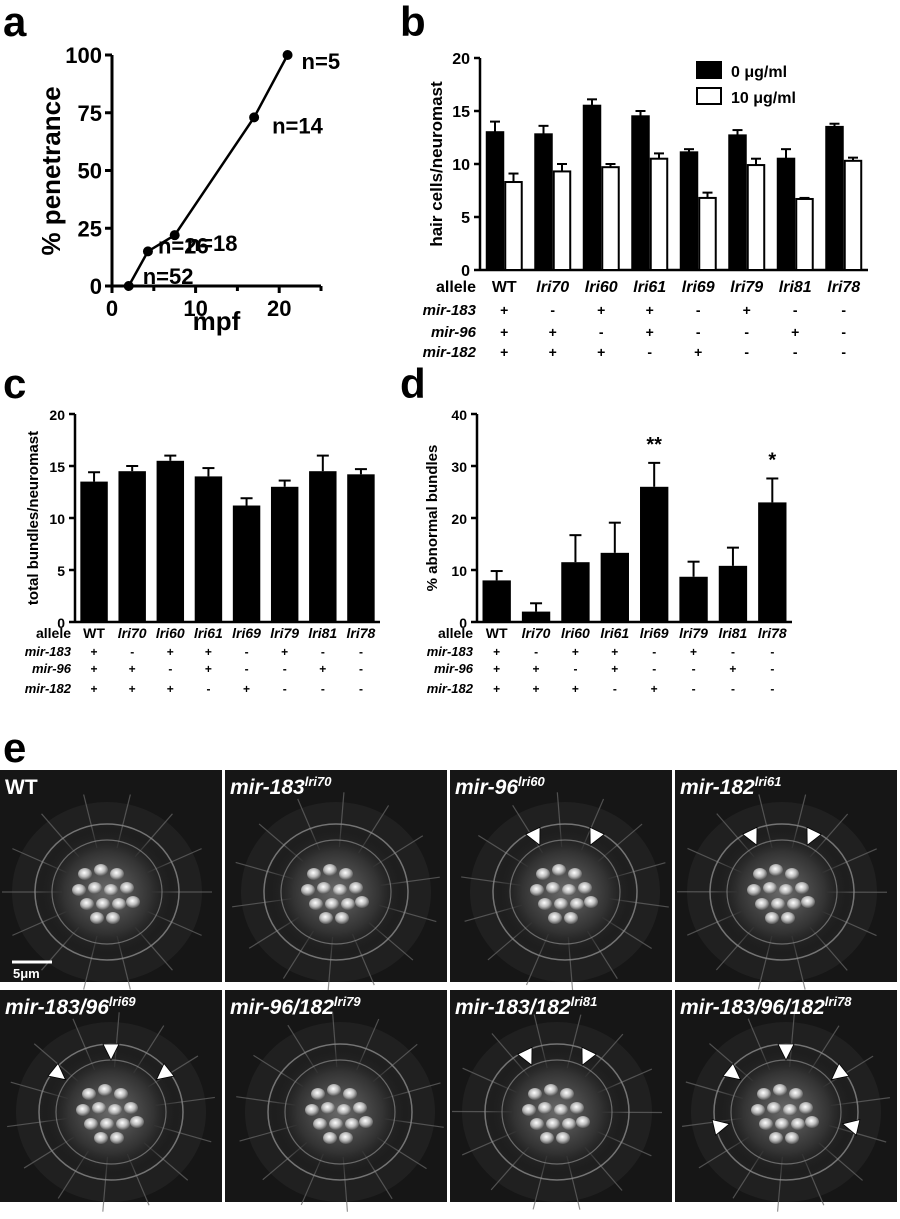  I want to click on genotype-label: mir-96lri60, so click(500, 786).